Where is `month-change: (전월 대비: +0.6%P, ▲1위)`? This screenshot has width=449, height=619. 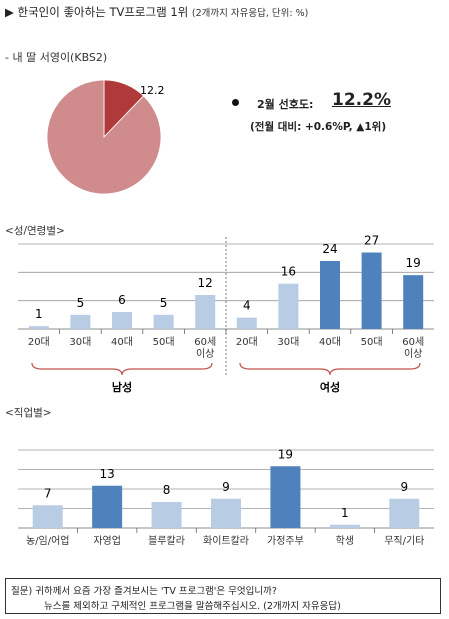
month-change: (전월 대비: +0.6%P, ▲1위) is located at coordinates (318, 127).